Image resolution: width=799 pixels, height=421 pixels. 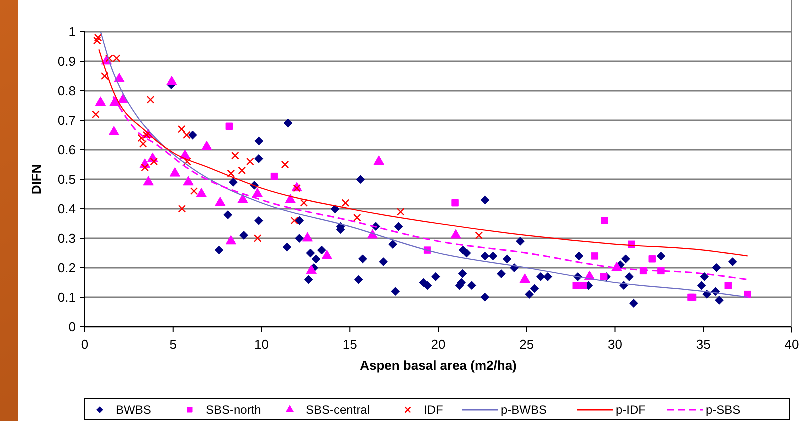 I want to click on y-tick-label: 0.7, so click(x=67, y=120).